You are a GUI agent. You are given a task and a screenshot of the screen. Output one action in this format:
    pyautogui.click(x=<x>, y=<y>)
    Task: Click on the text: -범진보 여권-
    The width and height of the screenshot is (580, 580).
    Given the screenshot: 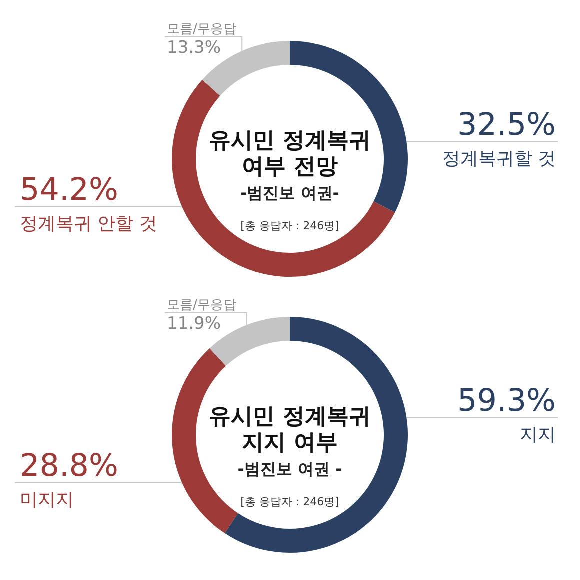 What is the action you would take?
    pyautogui.click(x=290, y=193)
    